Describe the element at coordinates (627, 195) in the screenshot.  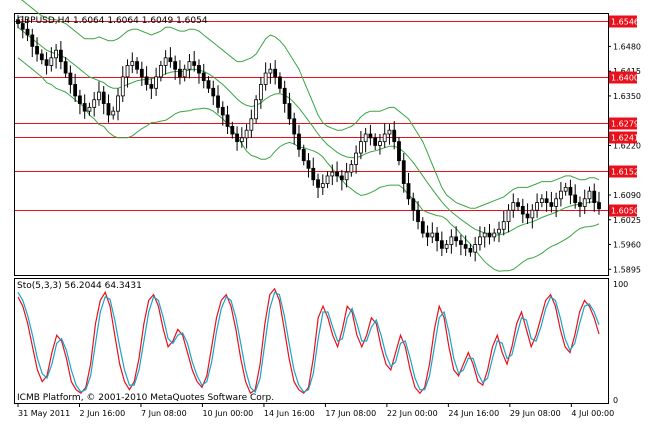
I see `price-tick-label: 1.6090` at that location.